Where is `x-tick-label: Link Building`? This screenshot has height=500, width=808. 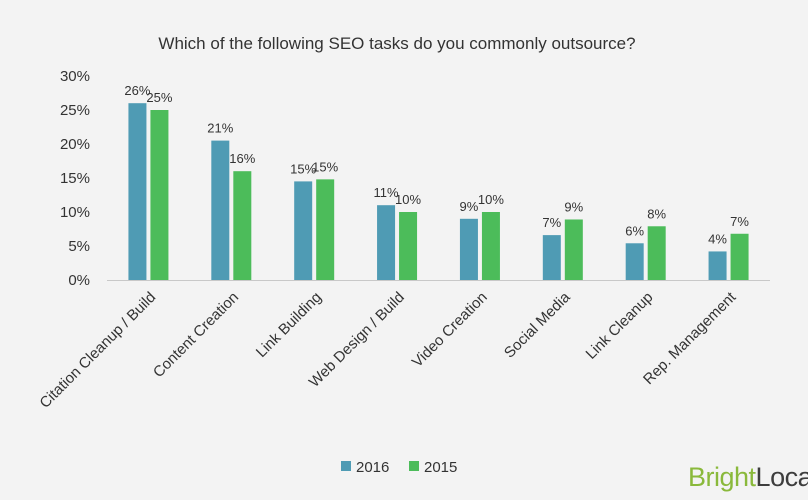
x-tick-label: Link Building is located at coordinates (289, 325).